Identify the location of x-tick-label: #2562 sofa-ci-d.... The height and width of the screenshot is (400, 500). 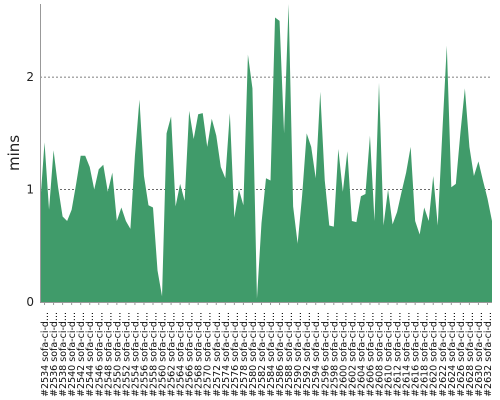
(172, 354).